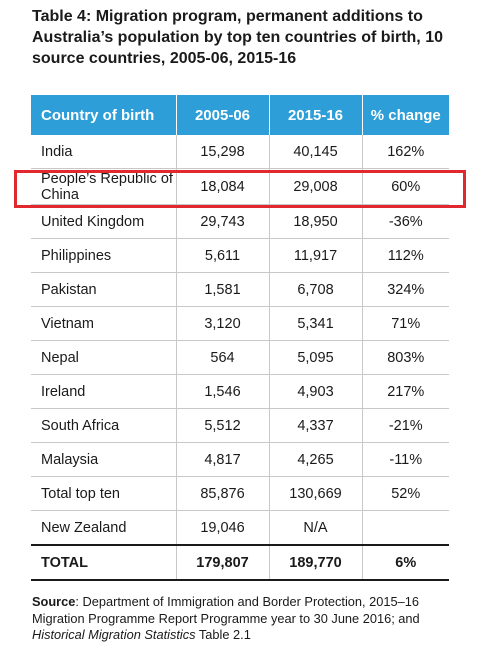 The height and width of the screenshot is (657, 498). What do you see at coordinates (104, 323) in the screenshot?
I see `country-cell: Vietnam` at bounding box center [104, 323].